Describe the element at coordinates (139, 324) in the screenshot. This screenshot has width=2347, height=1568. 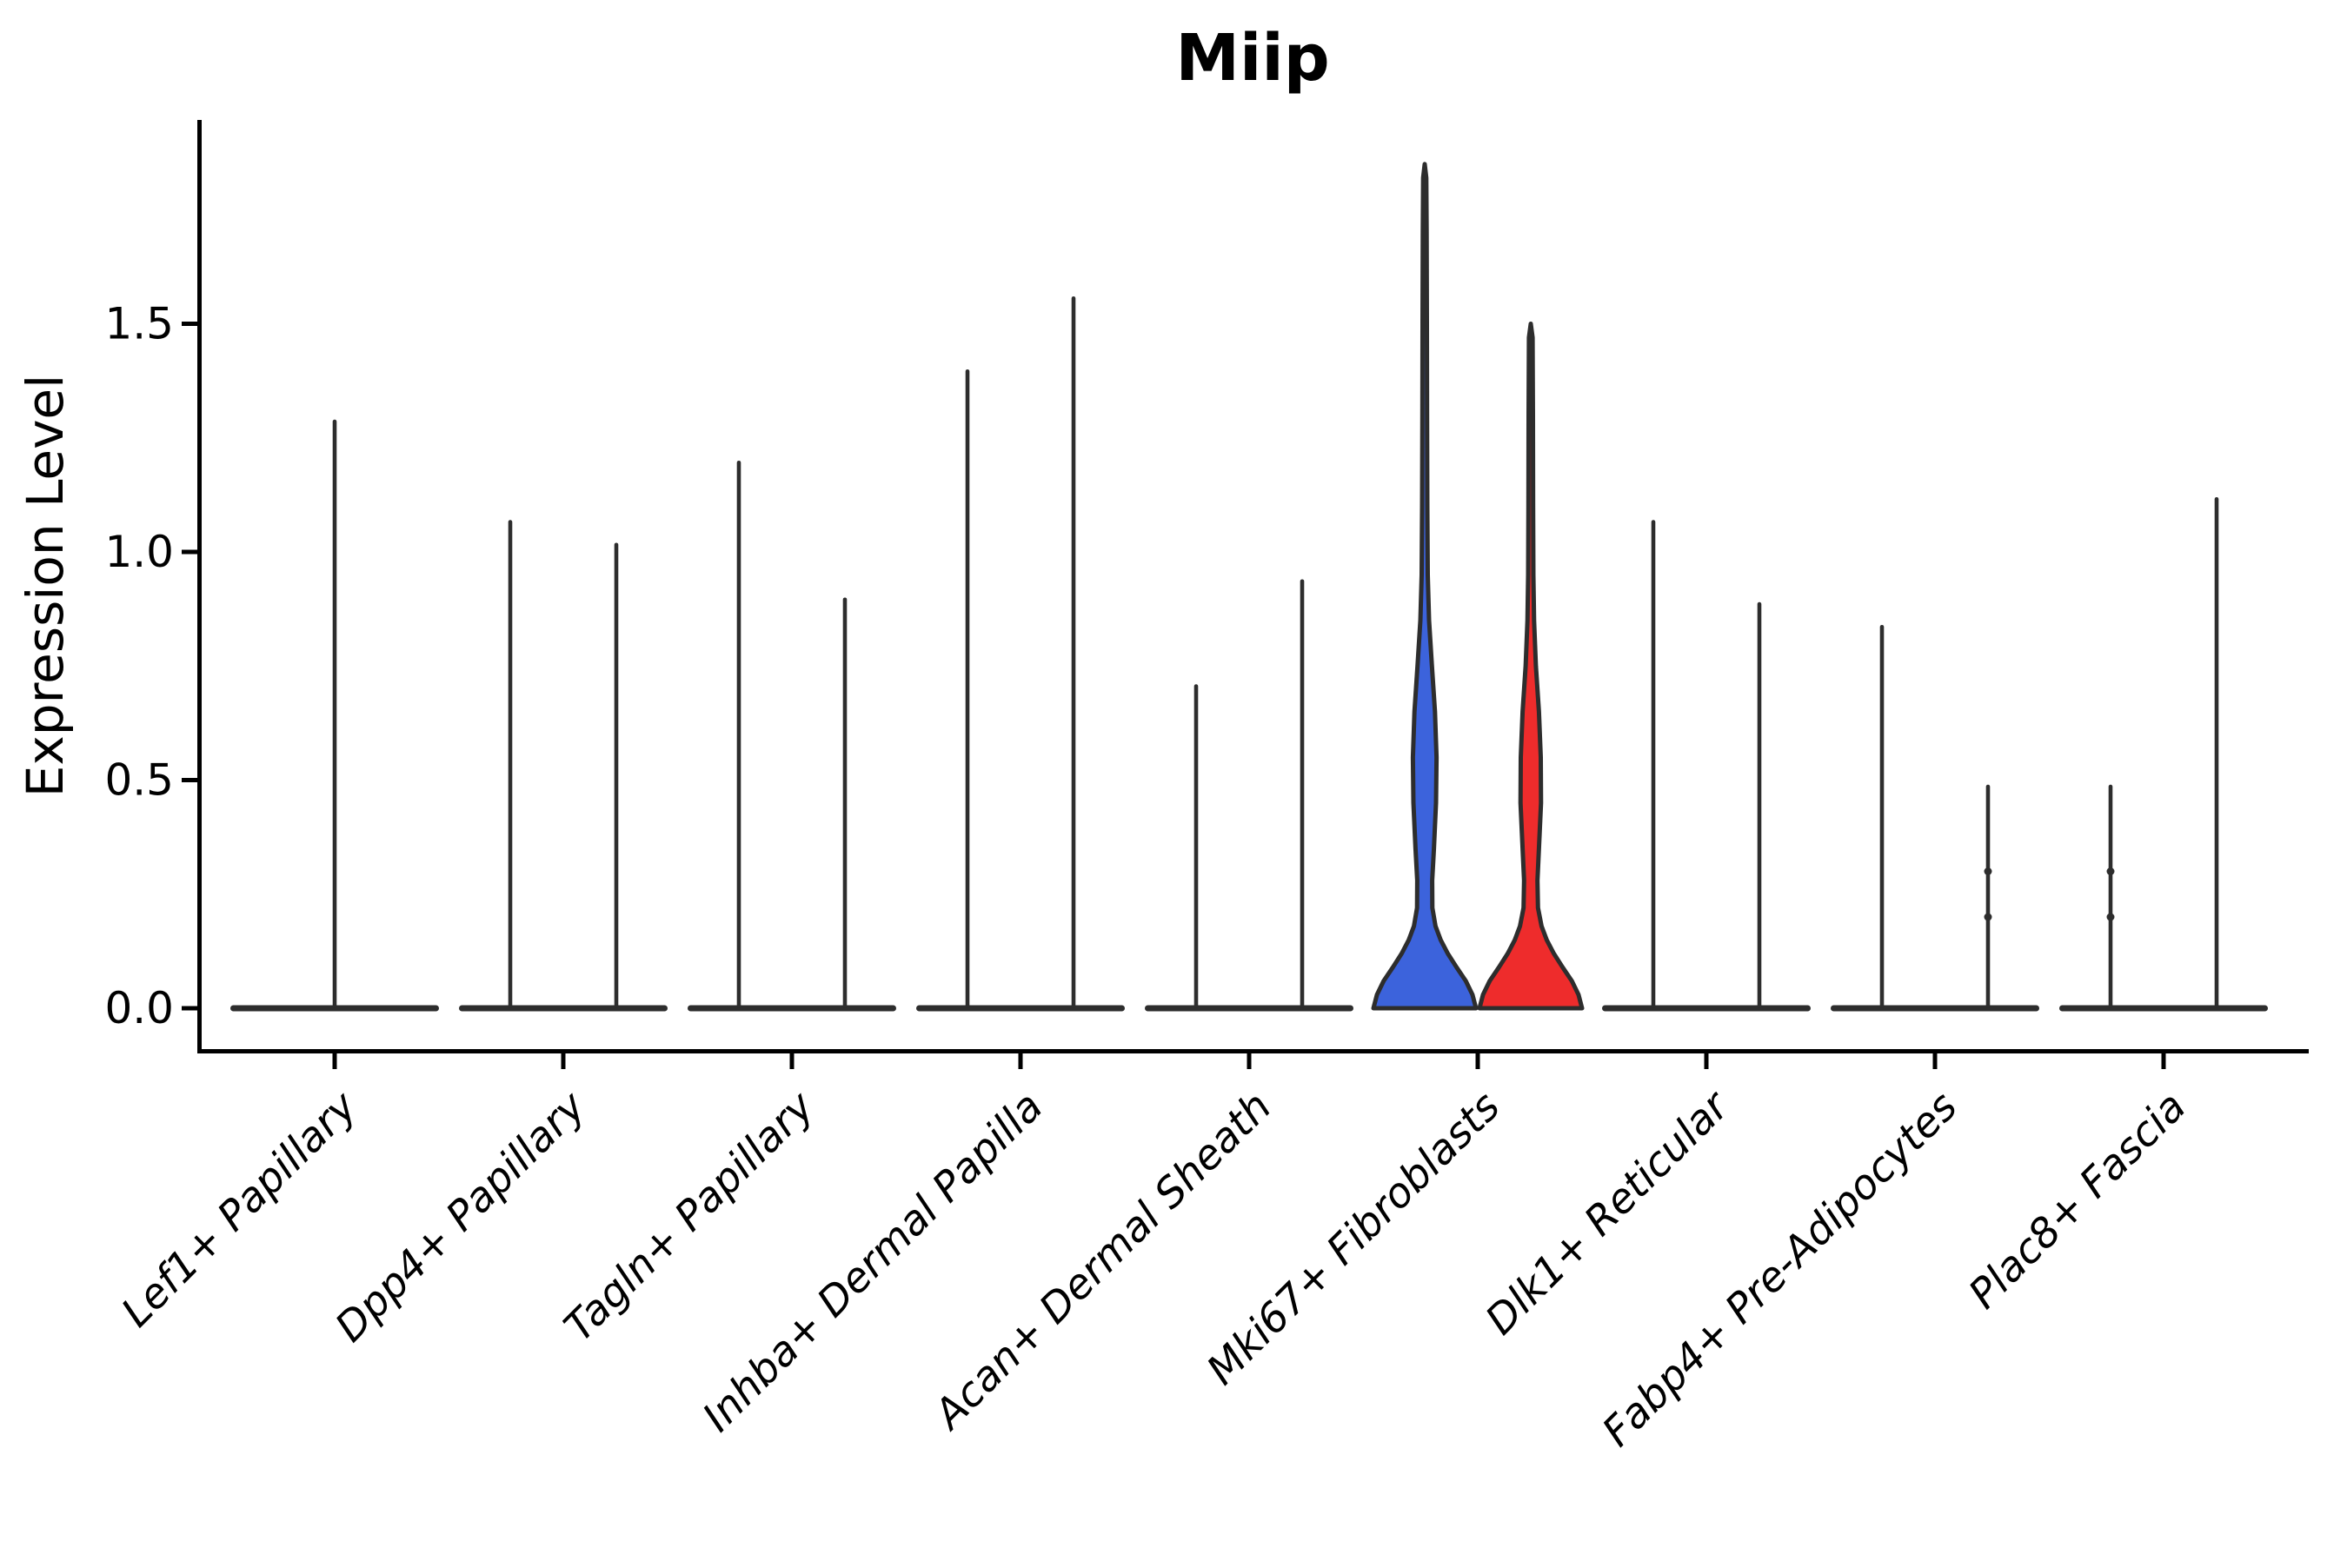
I see `y-tick-label: 1.5` at that location.